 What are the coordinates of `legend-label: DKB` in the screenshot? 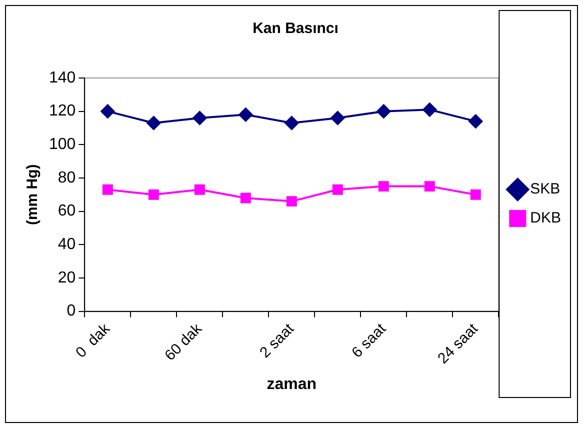 It's located at (545, 218).